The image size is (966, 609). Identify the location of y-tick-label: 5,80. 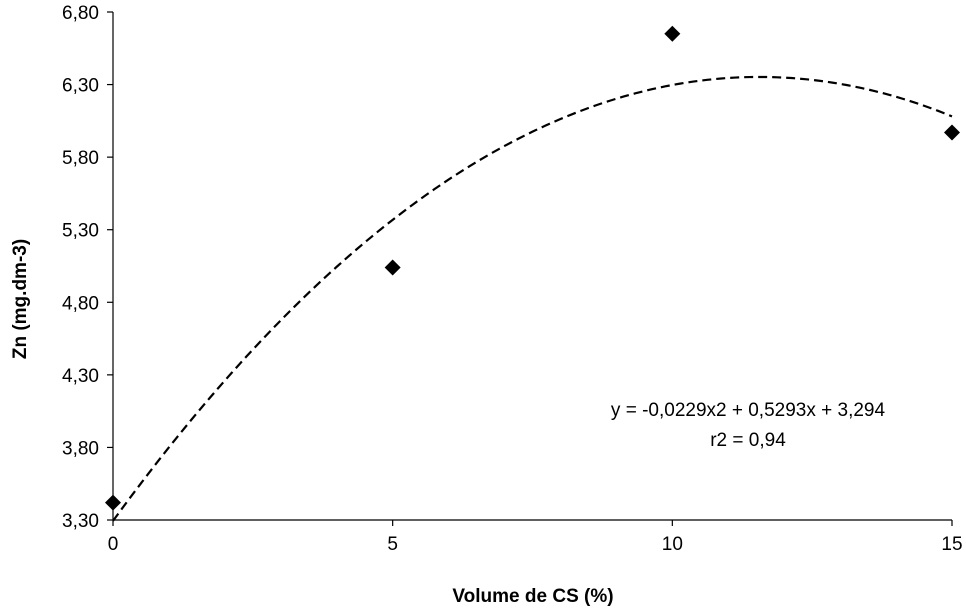
(80, 158).